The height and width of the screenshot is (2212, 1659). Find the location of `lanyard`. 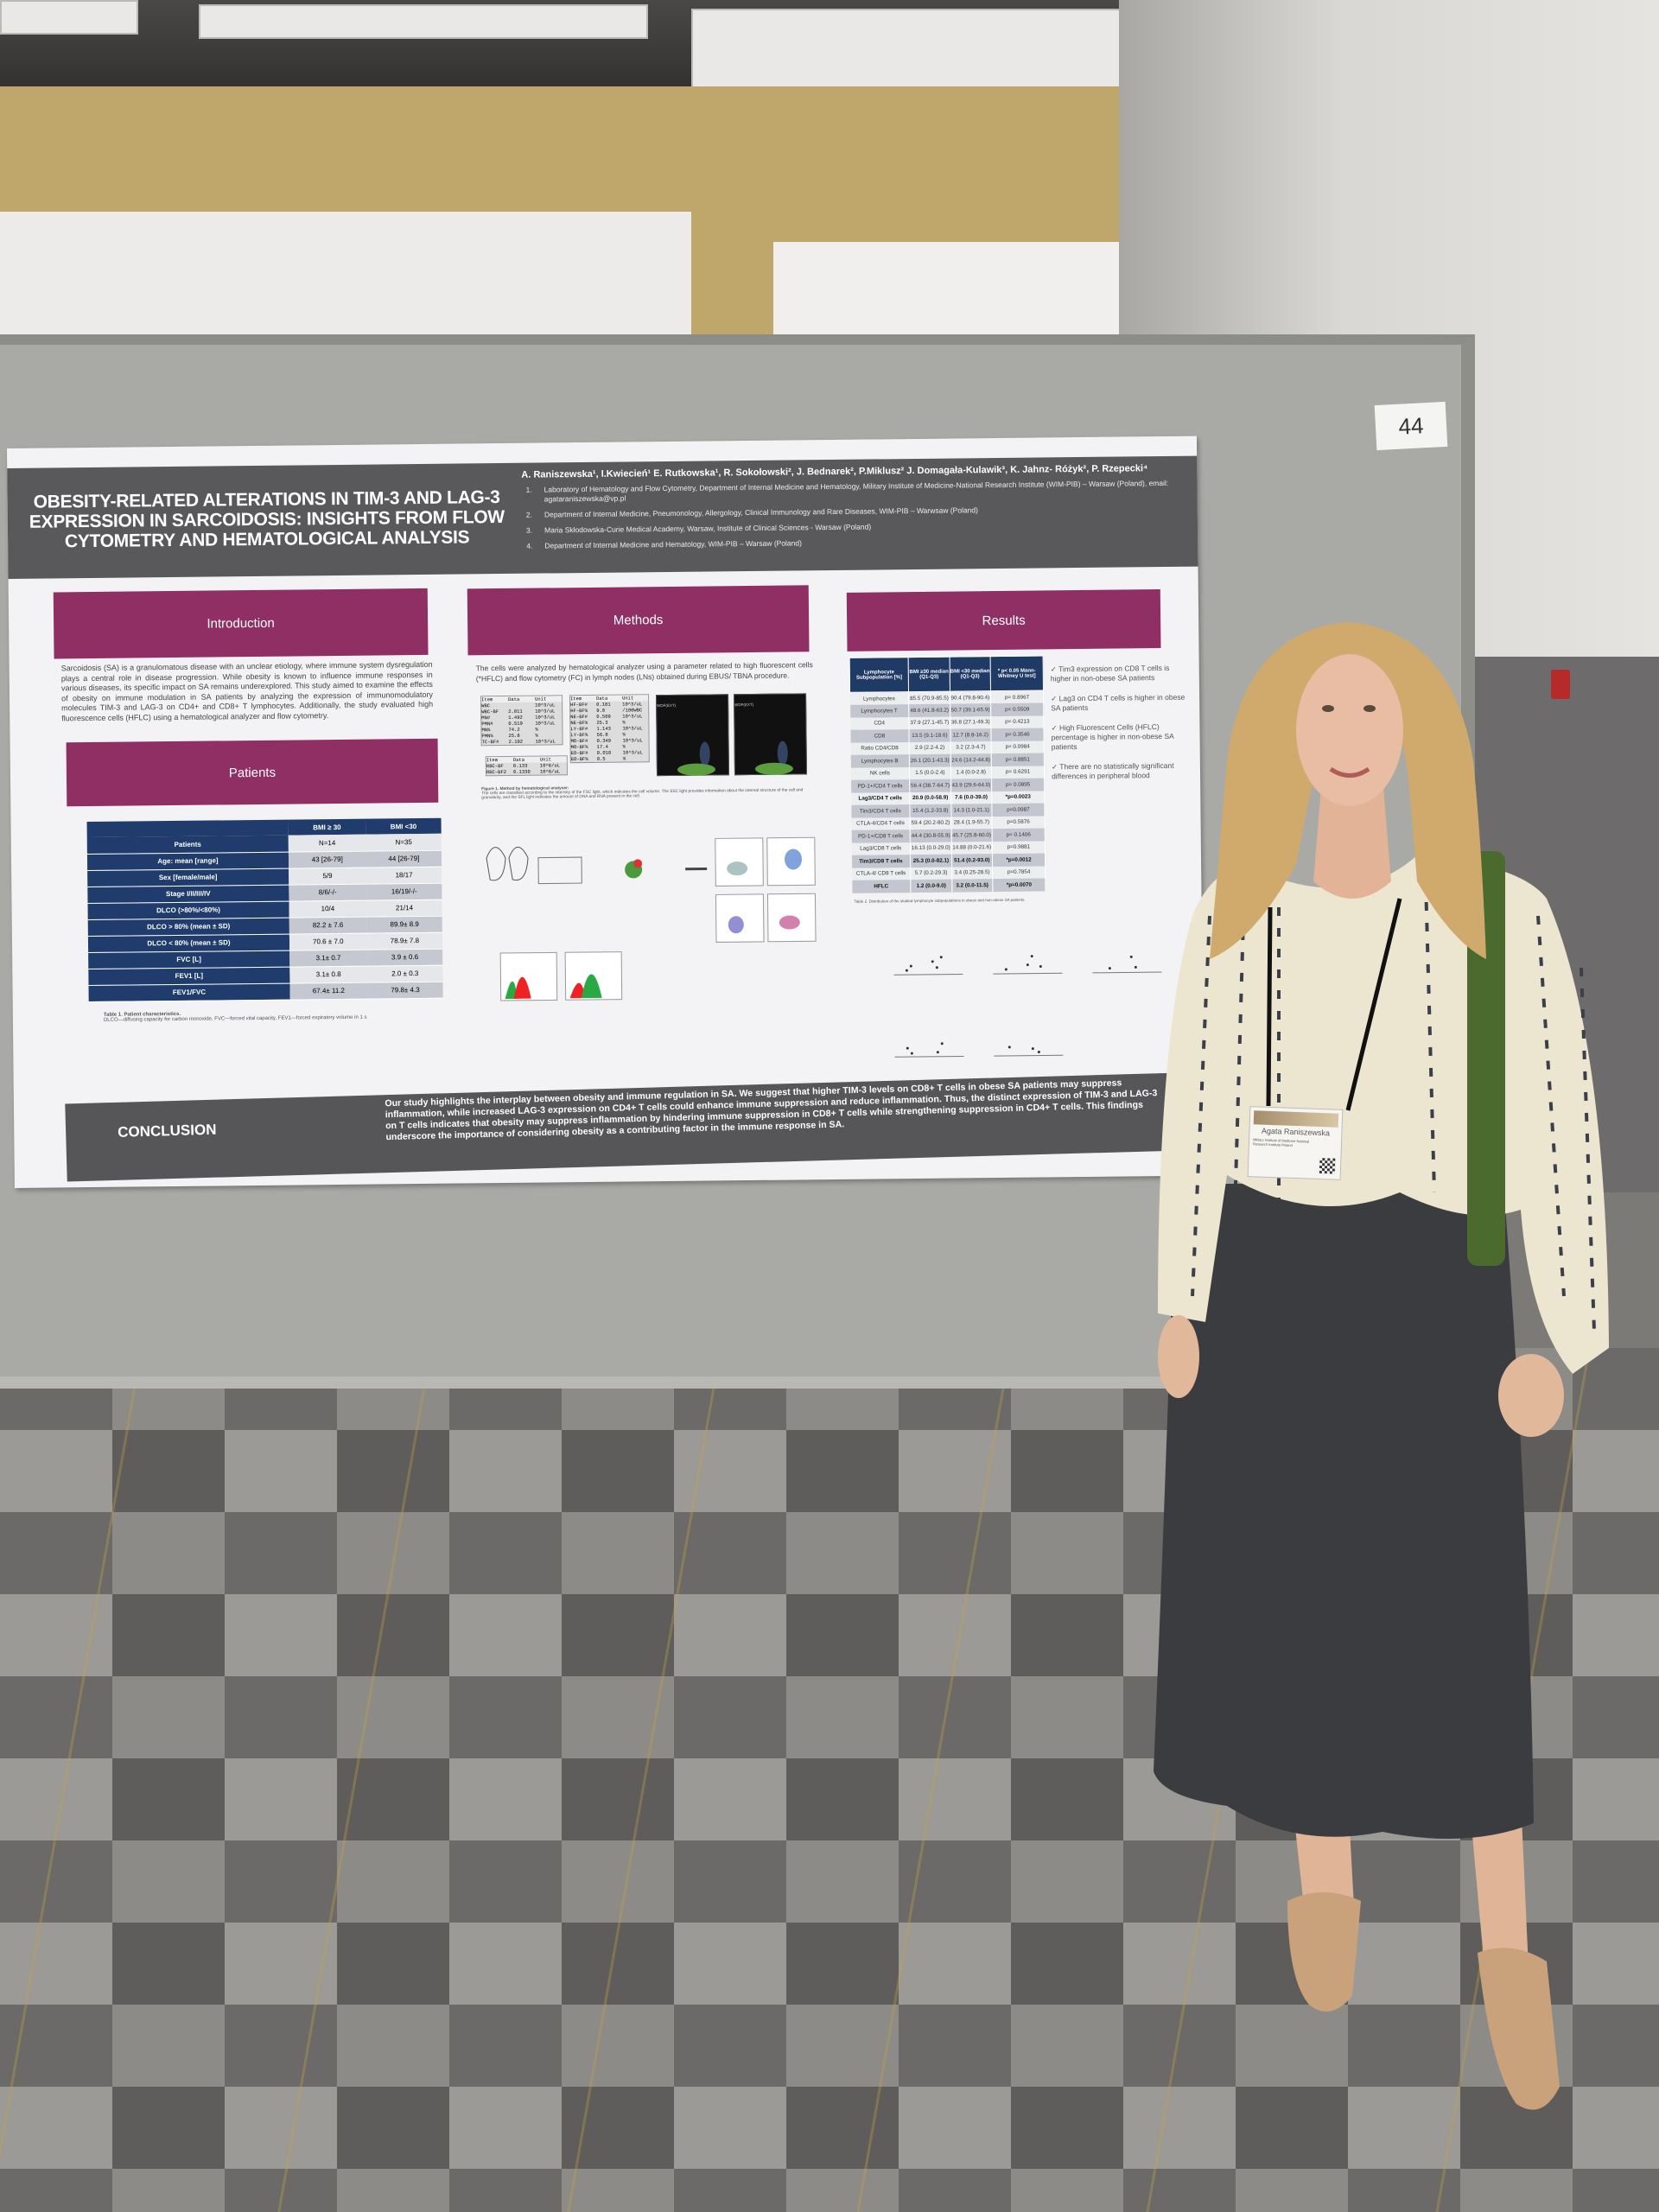

lanyard is located at coordinates (1334, 1004).